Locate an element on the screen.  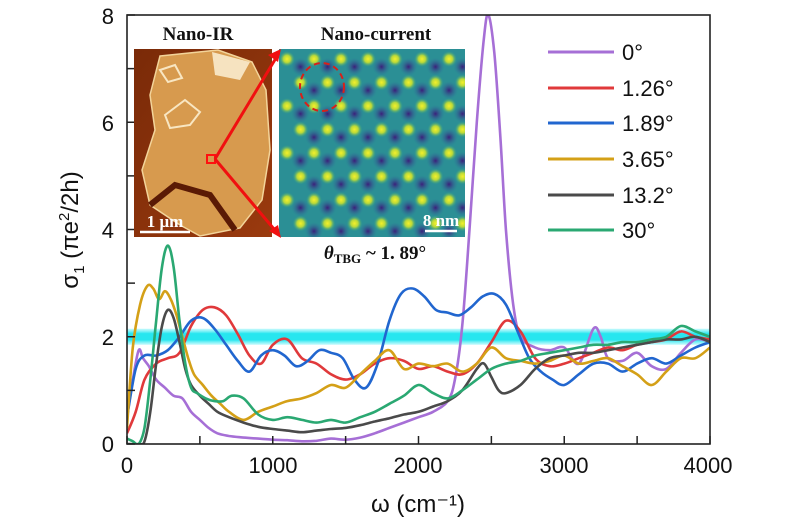
zoom-arrows is located at coordinates (247, 143).